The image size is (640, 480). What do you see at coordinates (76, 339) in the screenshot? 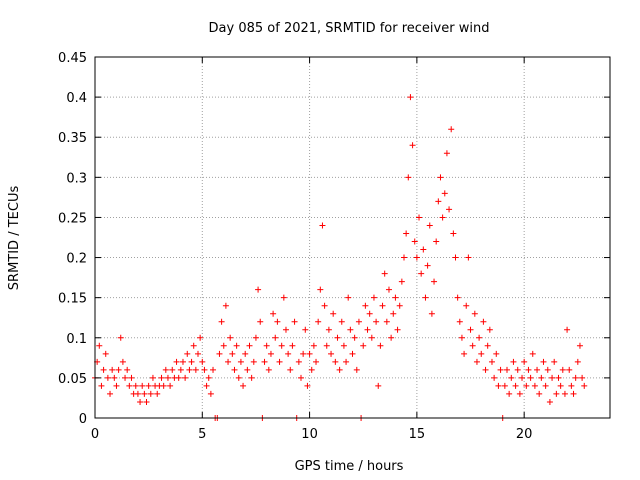
I see `y-tick-label: 0.1` at bounding box center [76, 339].